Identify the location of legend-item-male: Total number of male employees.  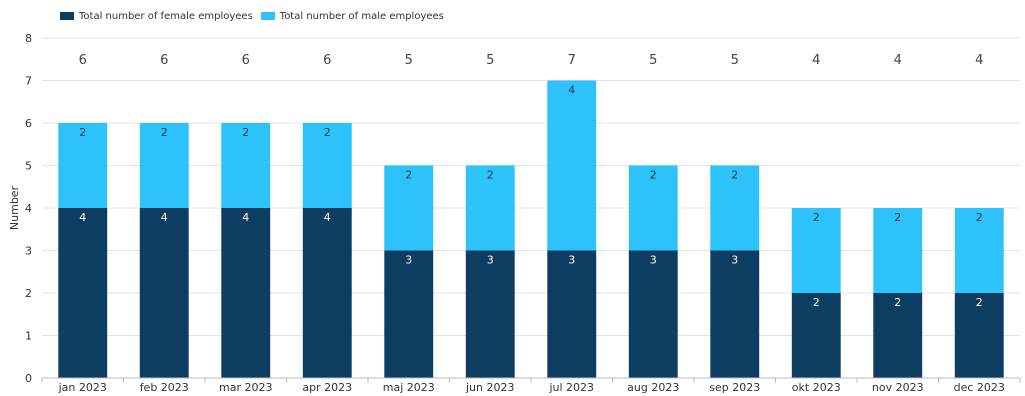
(352, 16).